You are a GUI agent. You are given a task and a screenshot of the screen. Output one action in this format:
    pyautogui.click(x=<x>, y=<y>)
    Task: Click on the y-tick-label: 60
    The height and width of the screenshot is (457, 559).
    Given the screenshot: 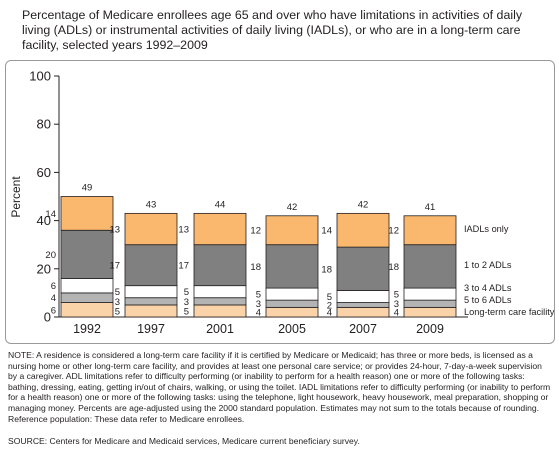 What is the action you would take?
    pyautogui.click(x=44, y=172)
    